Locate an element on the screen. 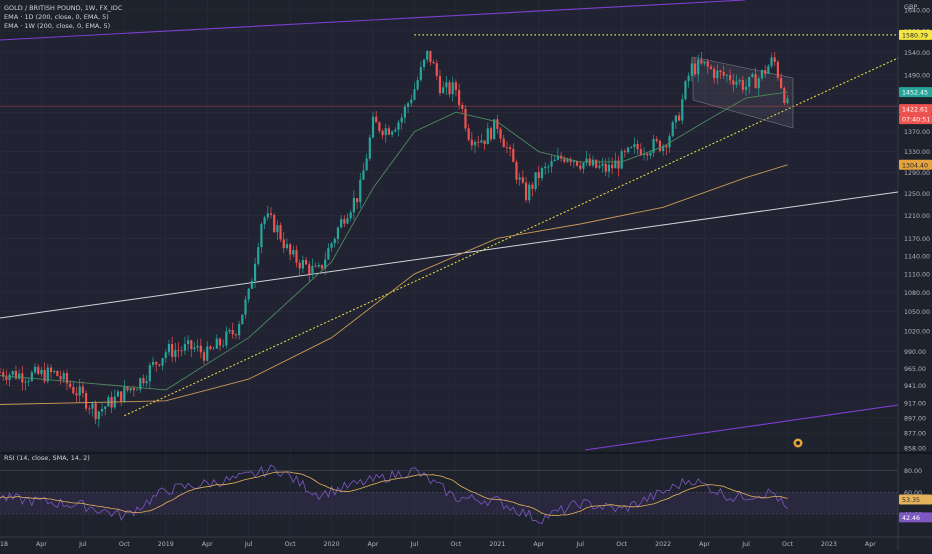 The height and width of the screenshot is (554, 932). event-marker-icon is located at coordinates (798, 443).